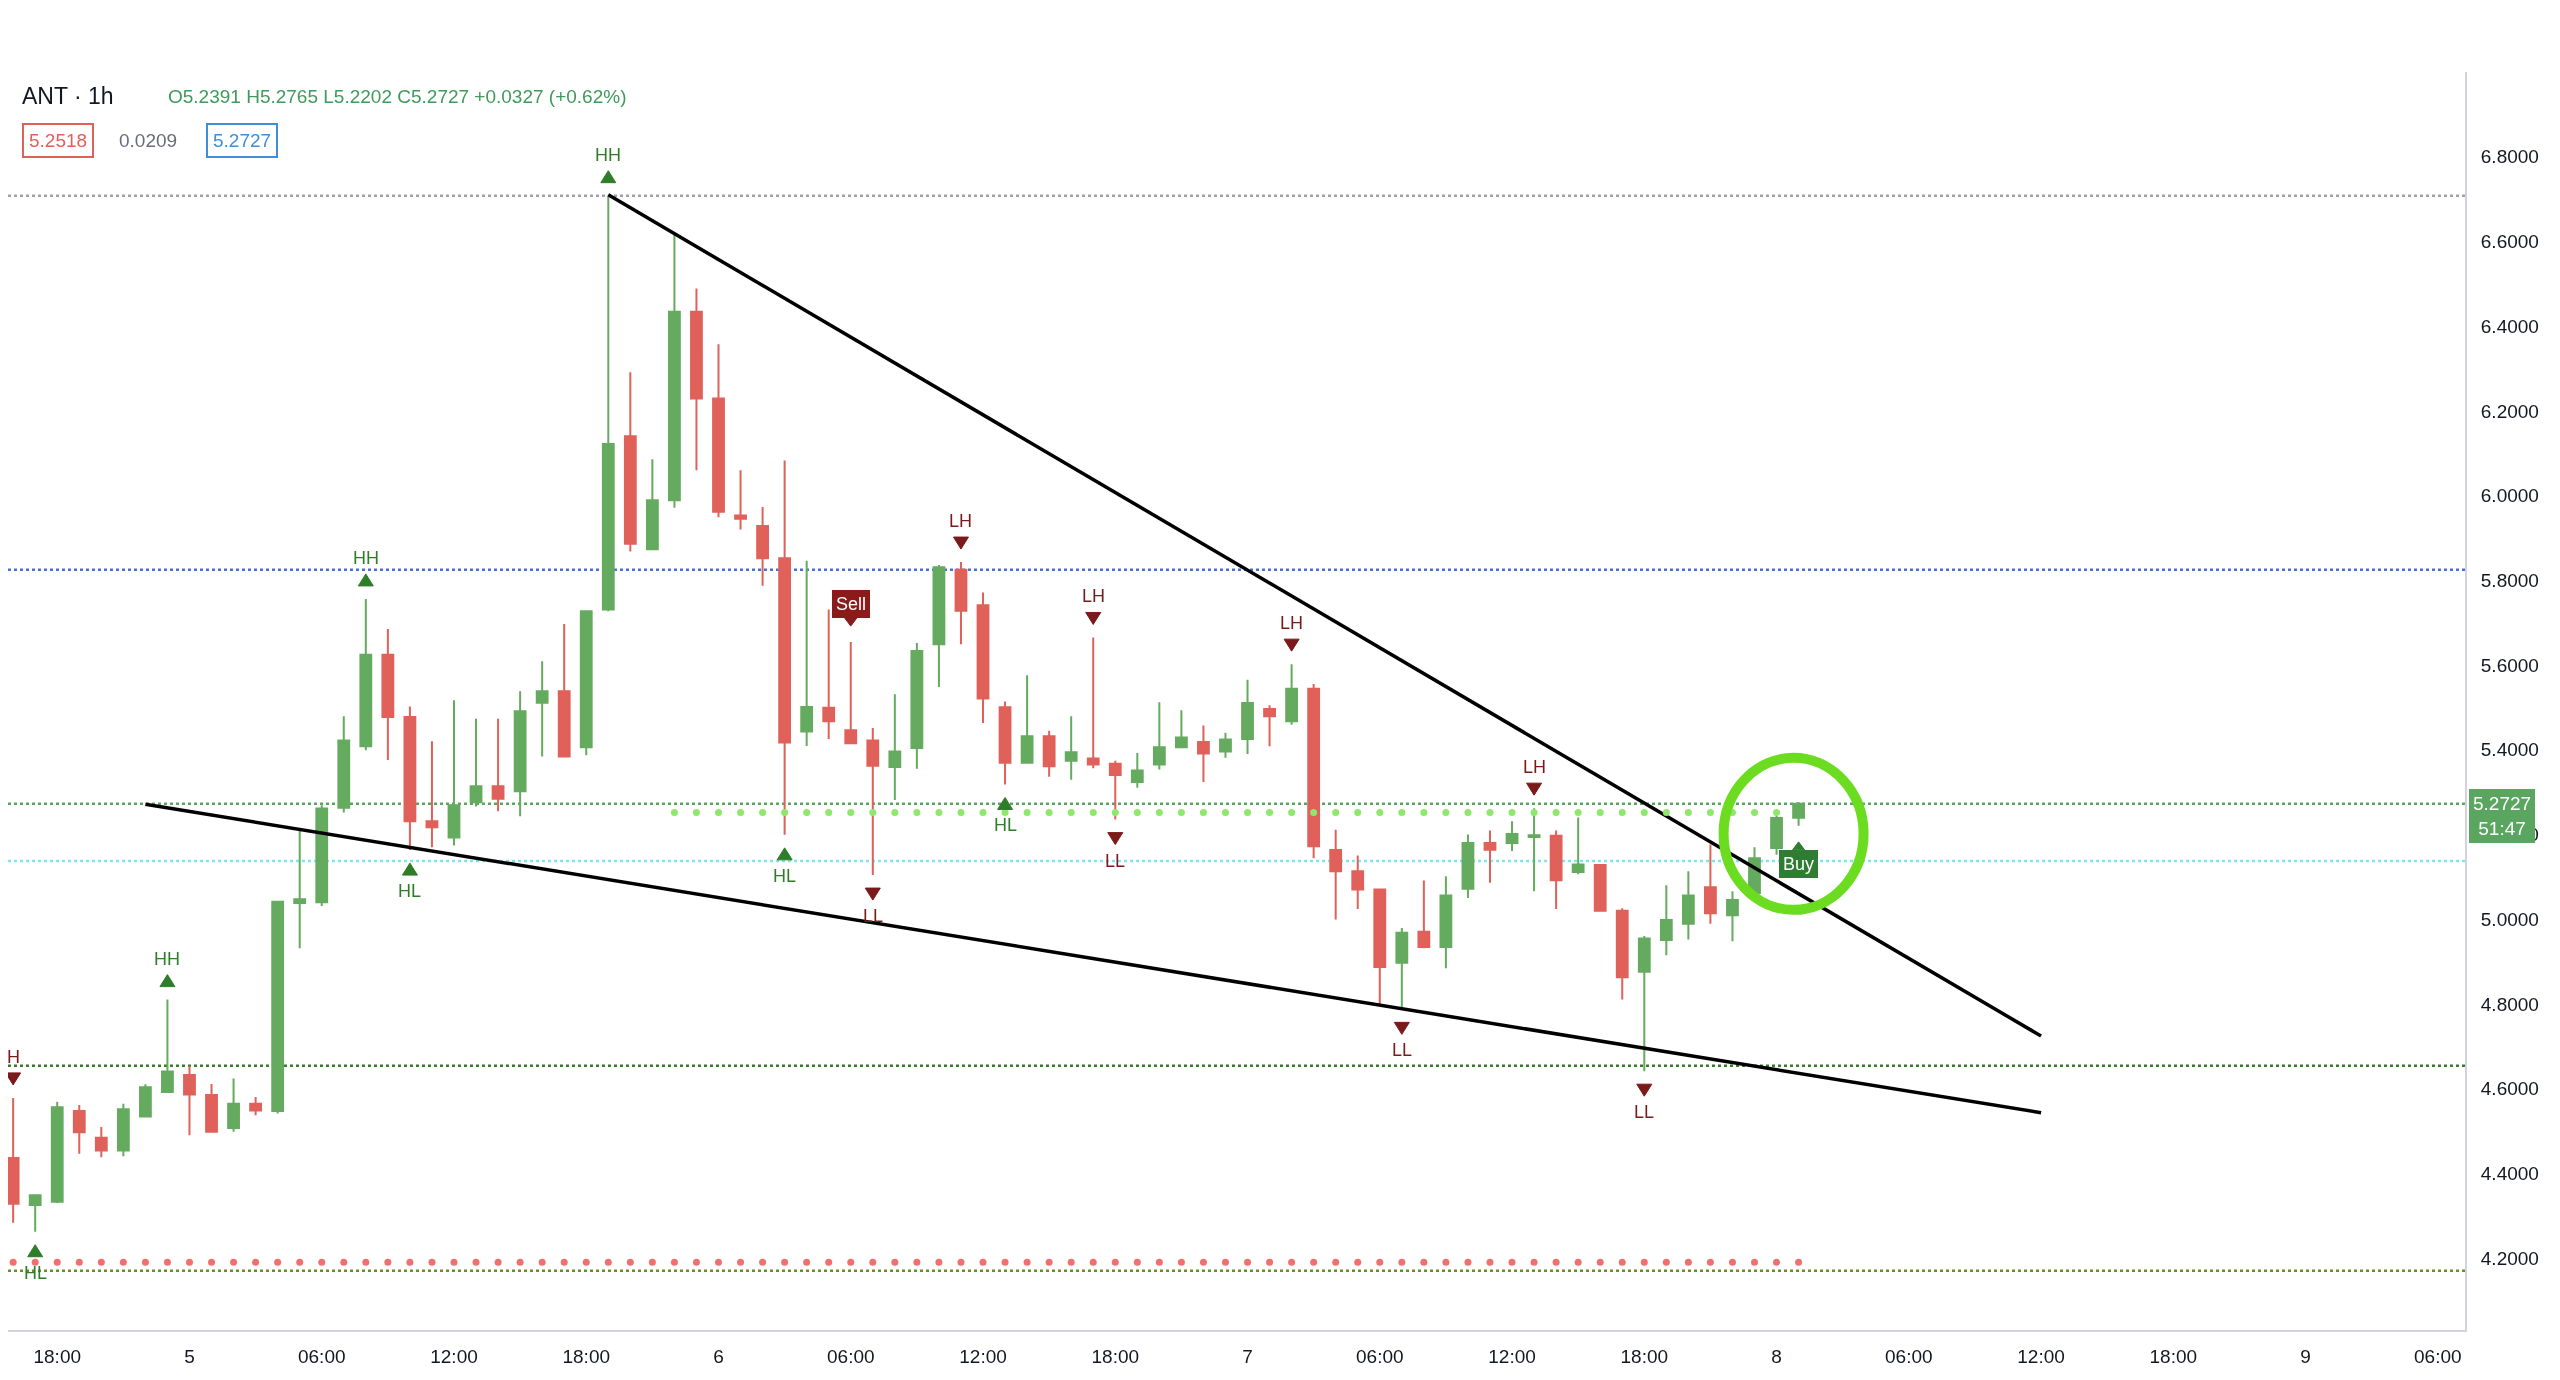 The height and width of the screenshot is (1380, 2560). Describe the element at coordinates (718, 1356) in the screenshot. I see `x-tick-label: 6` at that location.